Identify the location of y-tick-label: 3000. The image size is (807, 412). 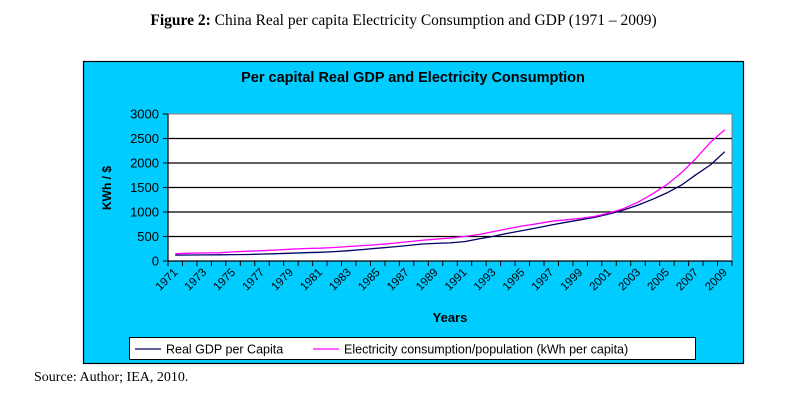
(144, 114).